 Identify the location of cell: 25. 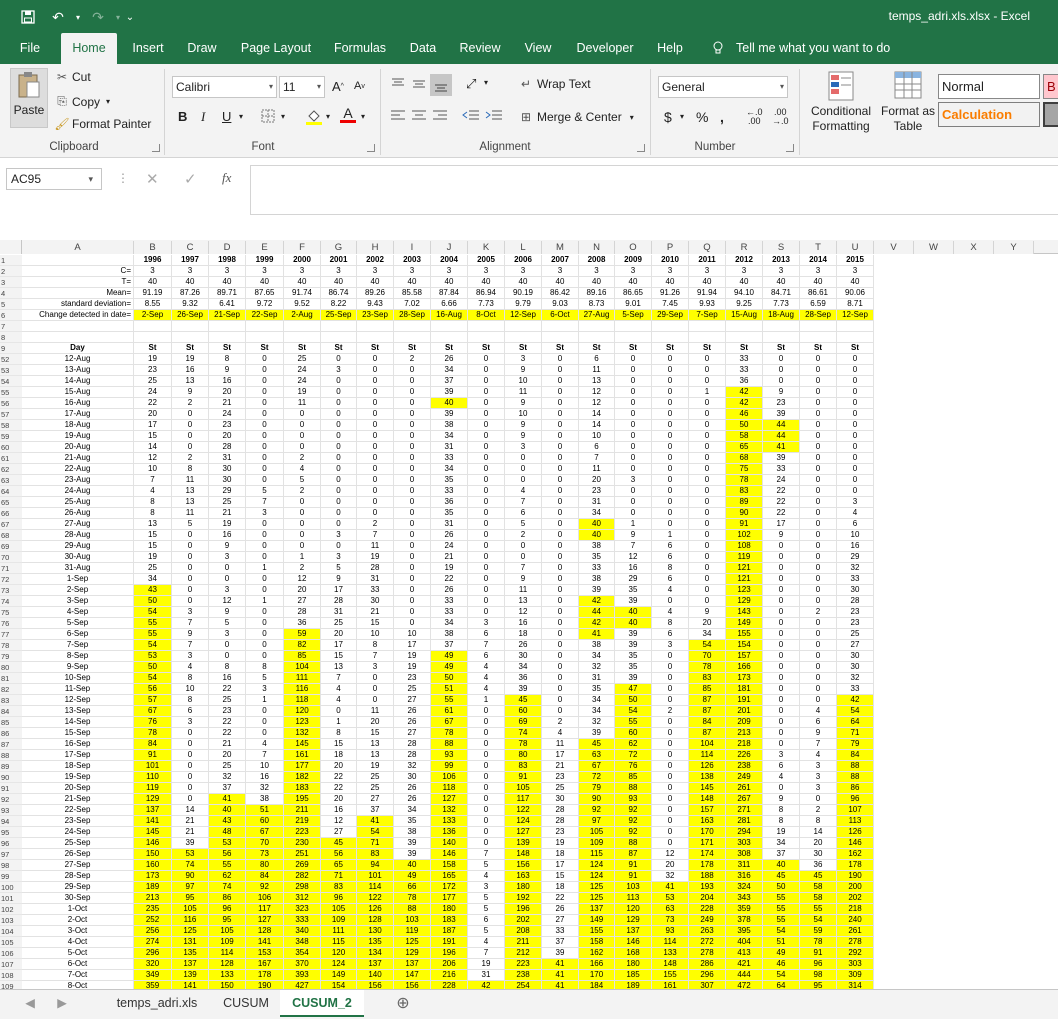
(227, 502).